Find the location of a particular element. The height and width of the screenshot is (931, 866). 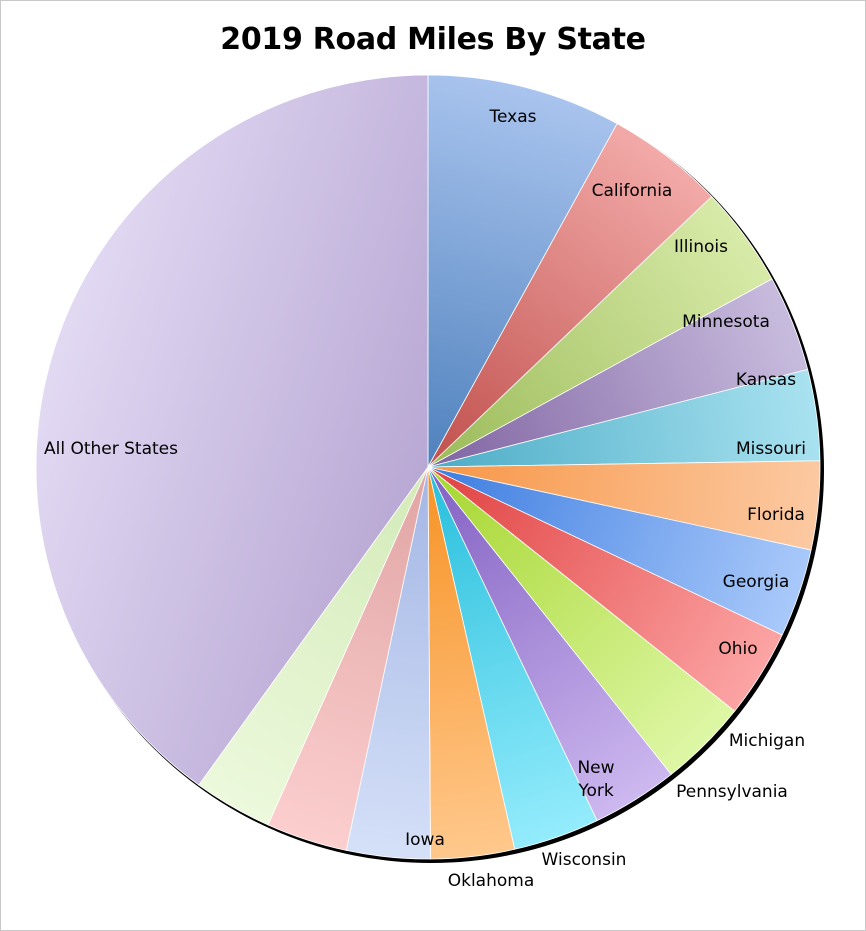

data-label-florida: Florida is located at coordinates (776, 515).